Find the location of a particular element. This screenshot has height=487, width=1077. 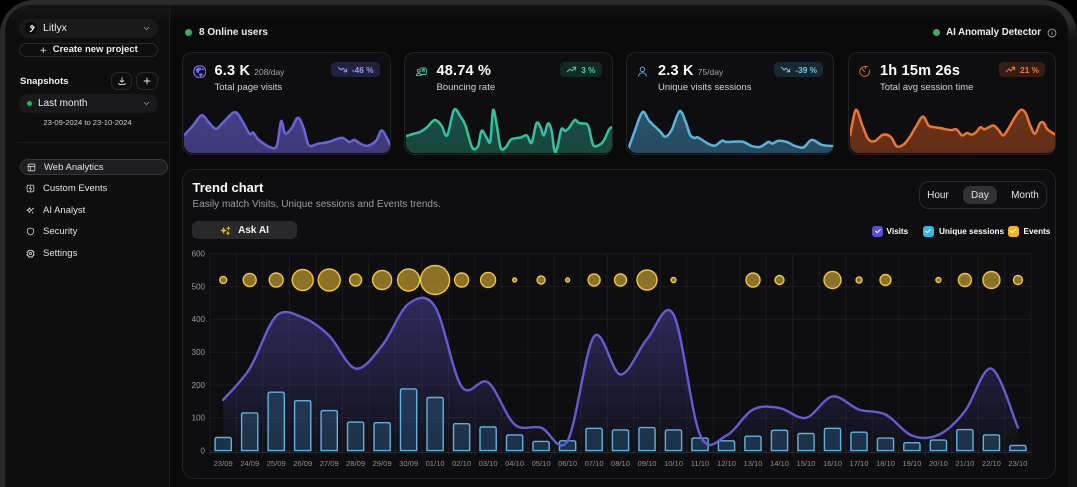

svg-text: 28/09 is located at coordinates (355, 463).